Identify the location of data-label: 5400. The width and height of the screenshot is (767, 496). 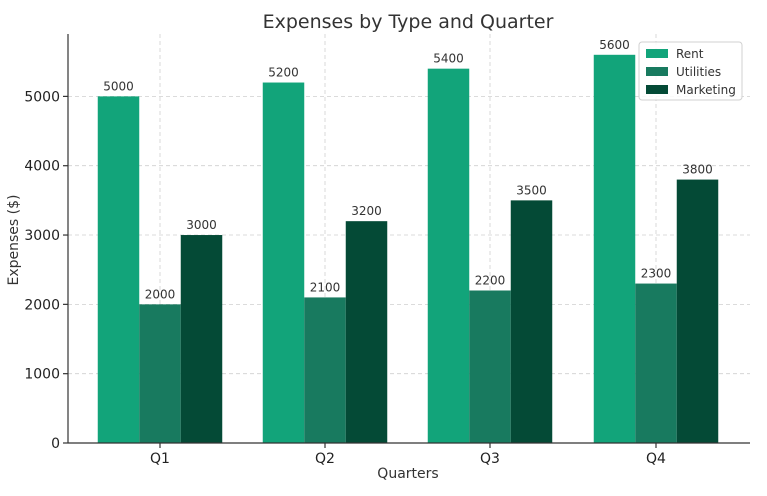
(448, 59).